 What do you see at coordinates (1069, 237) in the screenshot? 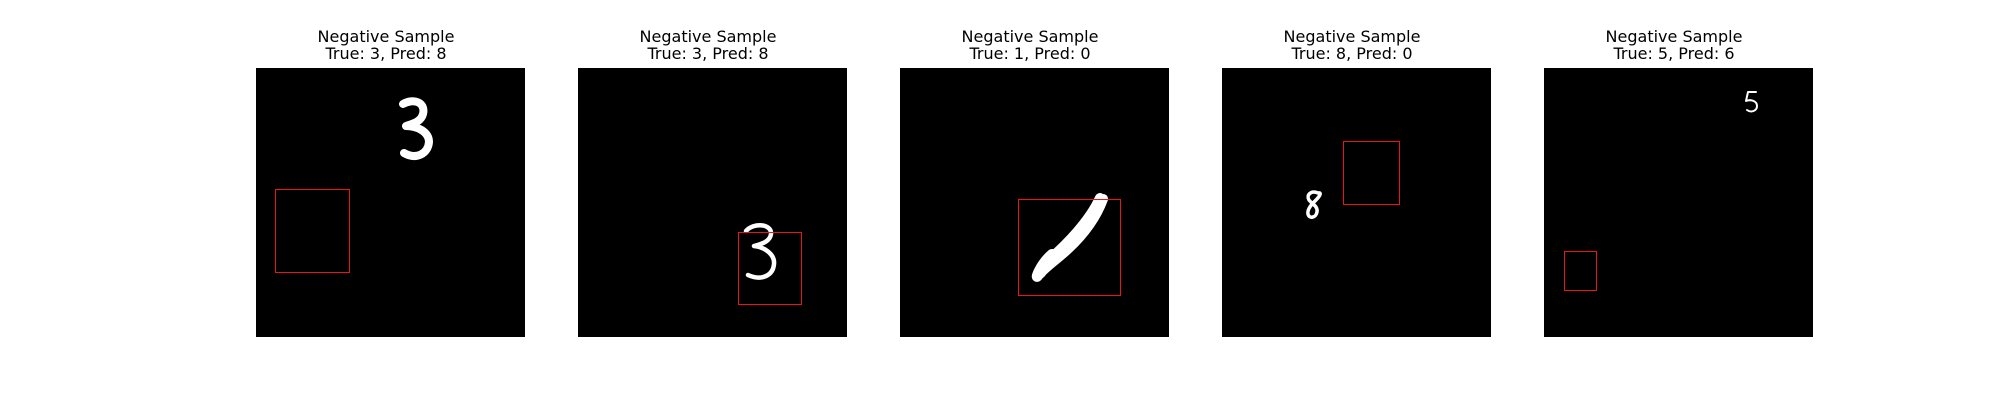
I see `digit-1-drawing` at bounding box center [1069, 237].